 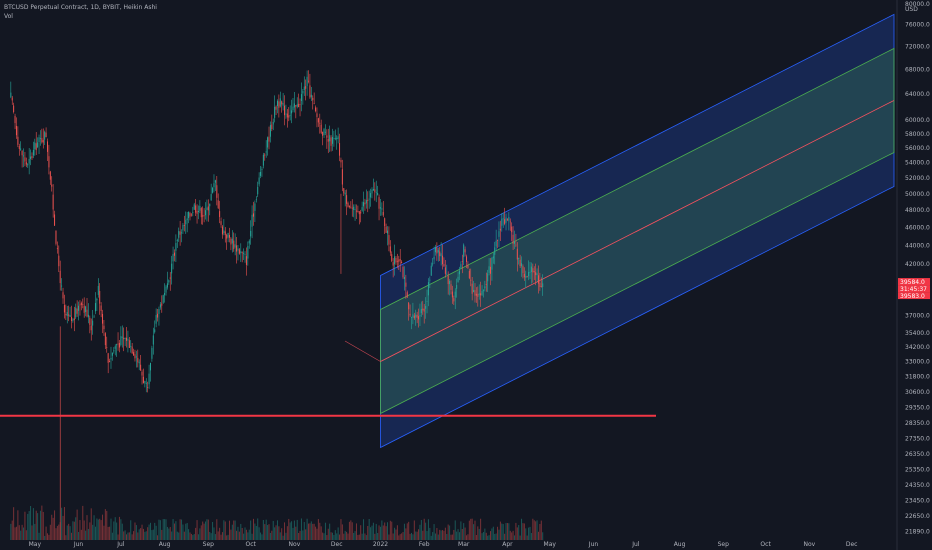 What do you see at coordinates (917, 423) in the screenshot?
I see `y-tick-label: 28350.0` at bounding box center [917, 423].